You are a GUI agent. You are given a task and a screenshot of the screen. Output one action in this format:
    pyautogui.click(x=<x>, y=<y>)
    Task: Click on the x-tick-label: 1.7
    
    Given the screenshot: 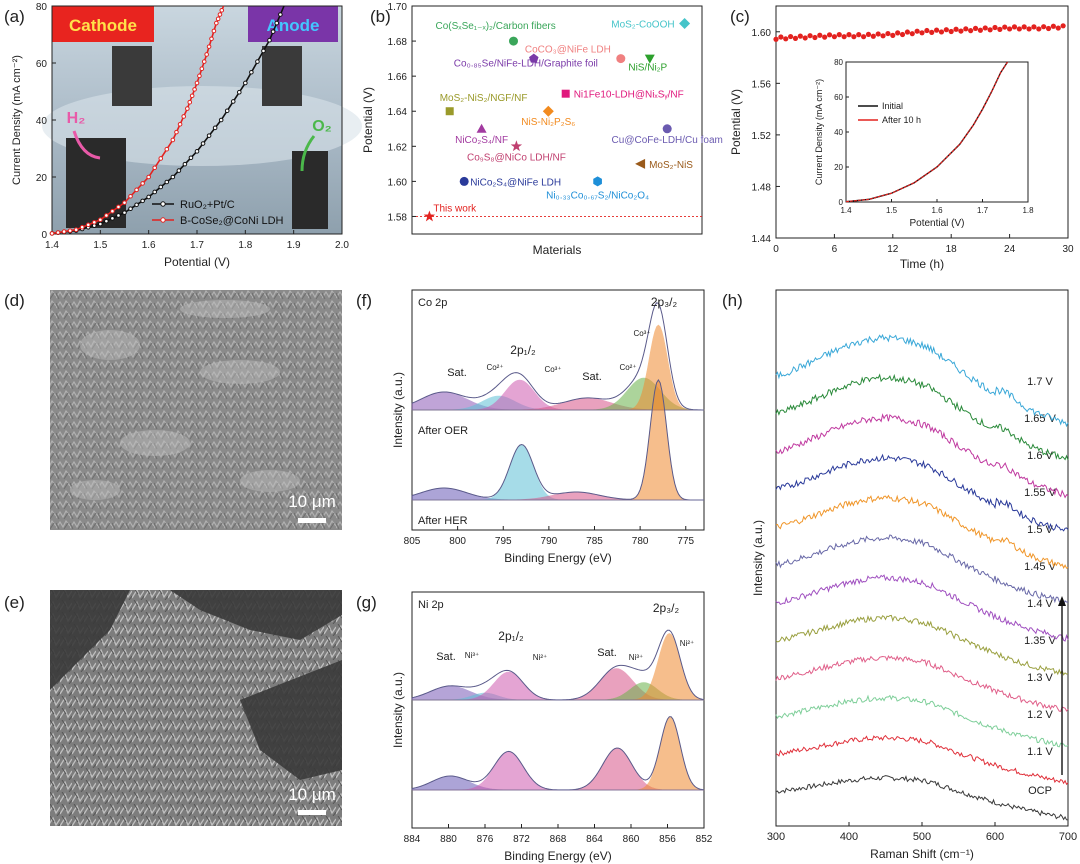 What is the action you would take?
    pyautogui.click(x=197, y=245)
    